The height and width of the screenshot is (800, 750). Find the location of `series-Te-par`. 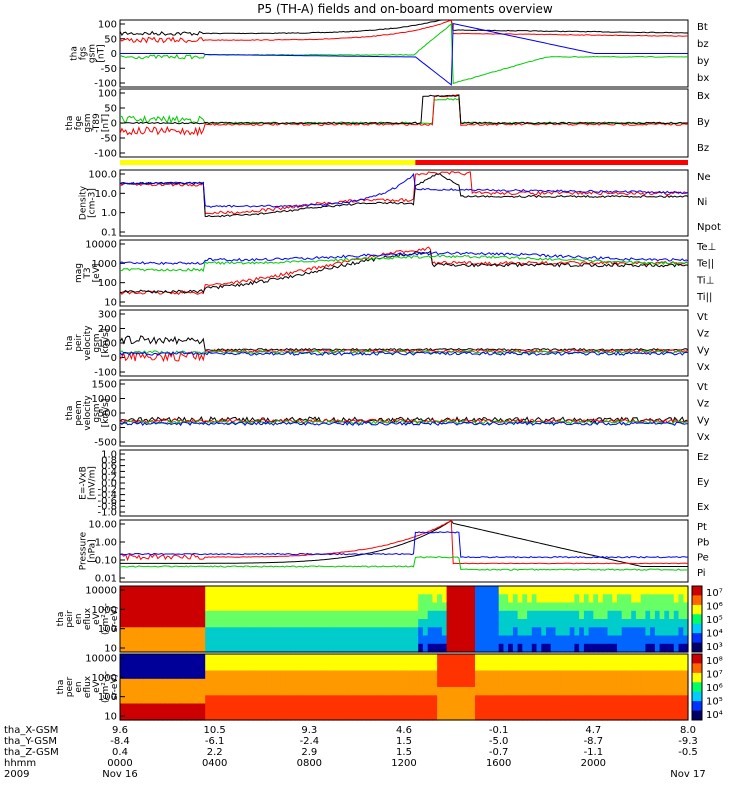

series-Te-par is located at coordinates (404, 272).